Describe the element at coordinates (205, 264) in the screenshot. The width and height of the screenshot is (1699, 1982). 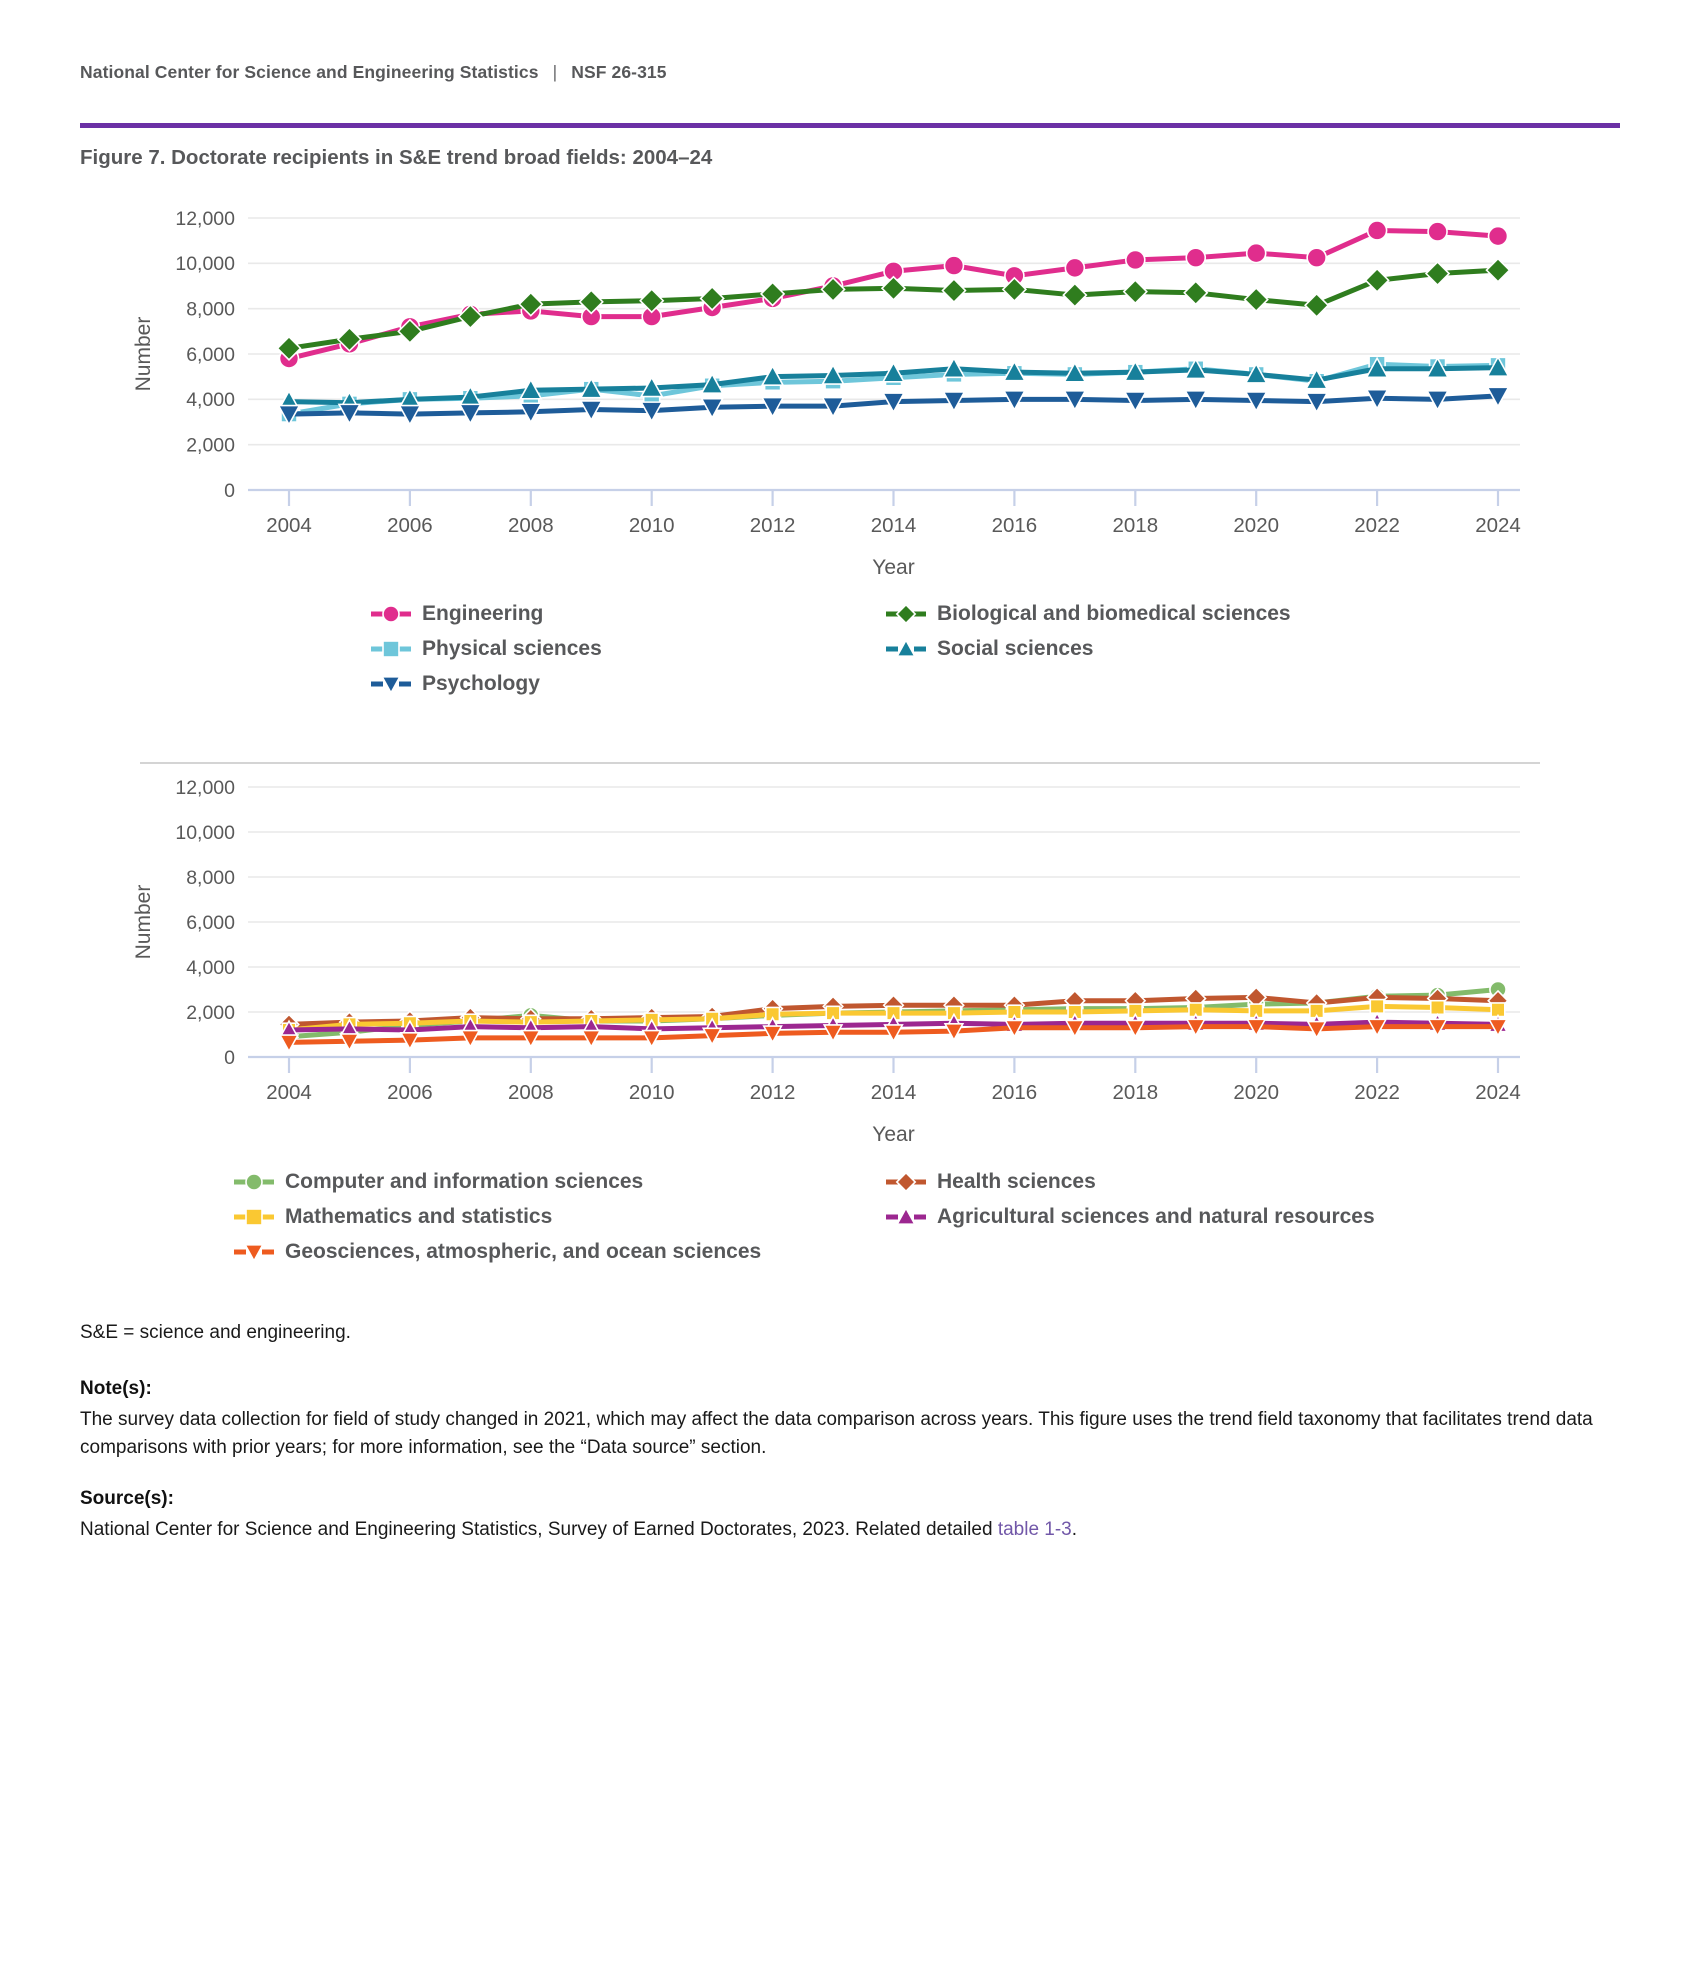
I see `y-tick-label: 10,000` at that location.